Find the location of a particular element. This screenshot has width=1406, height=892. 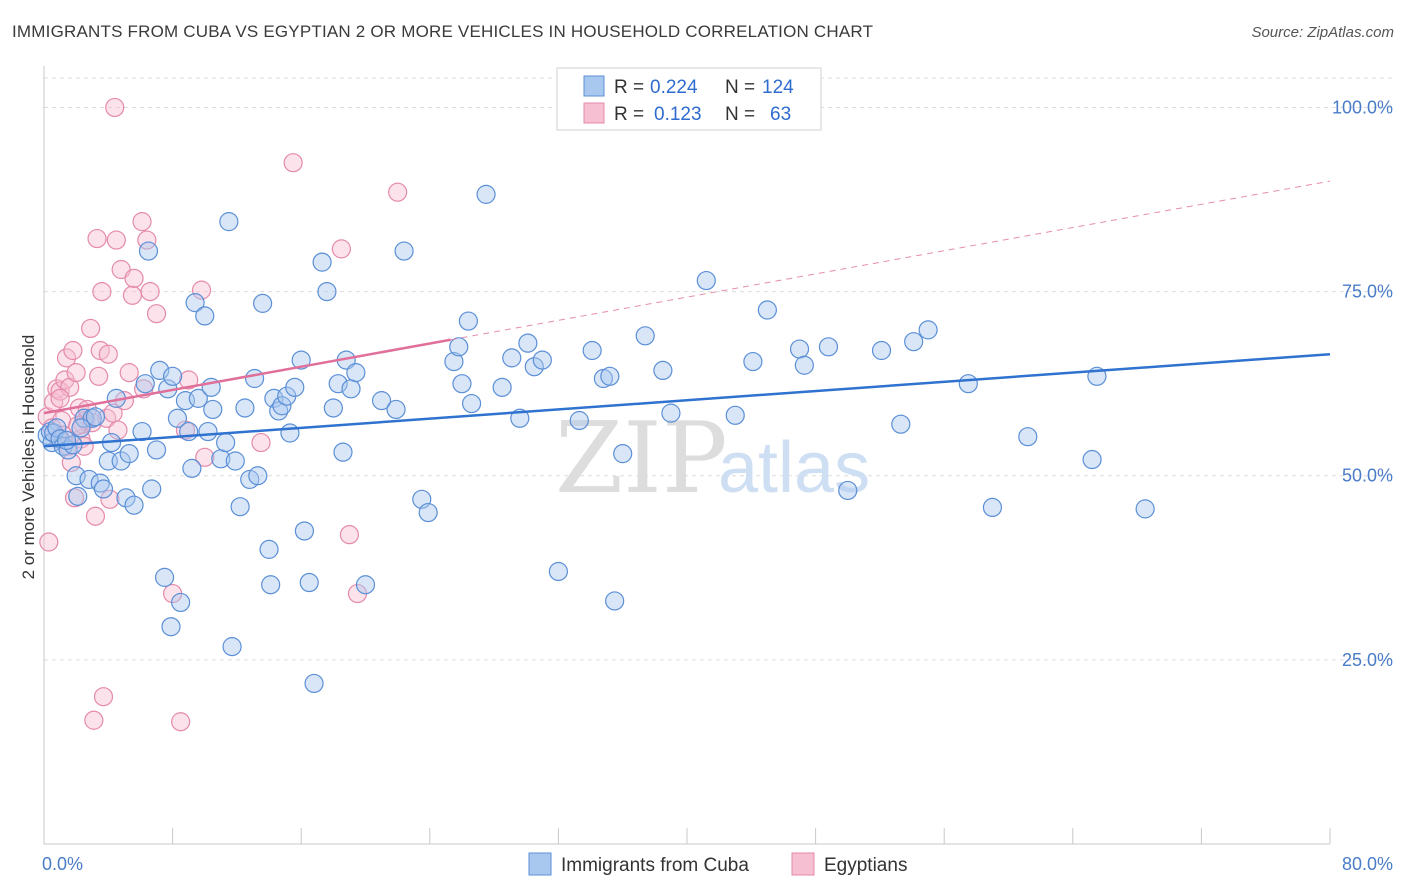

x-tick-label-0: 0.0% is located at coordinates (62, 864).